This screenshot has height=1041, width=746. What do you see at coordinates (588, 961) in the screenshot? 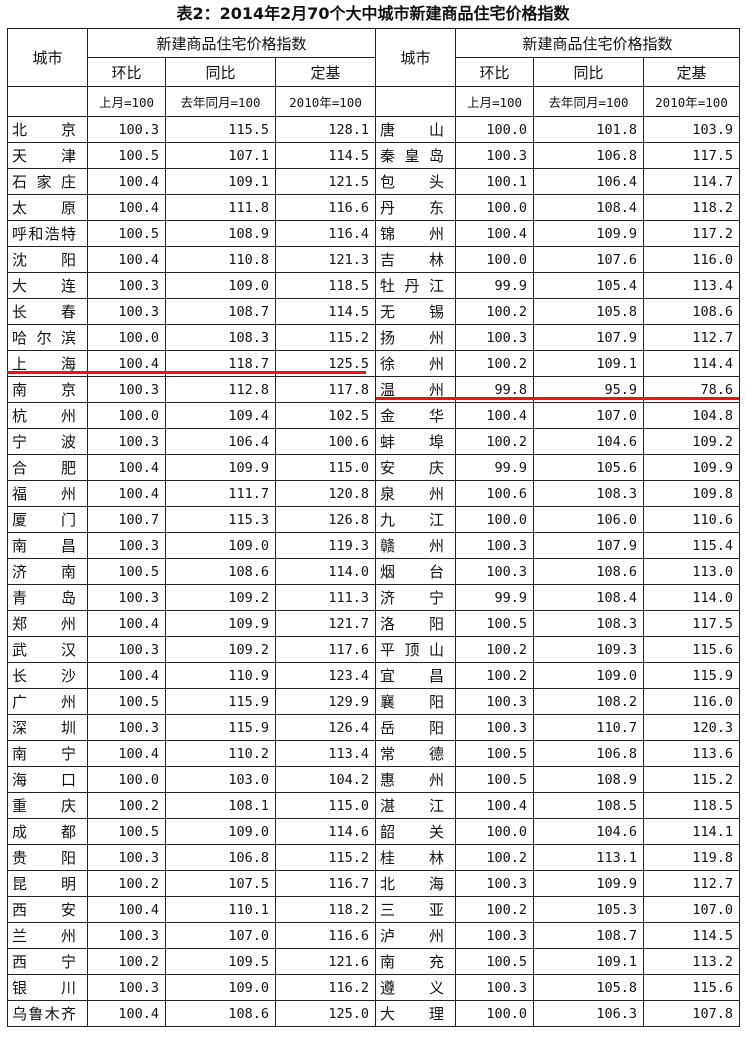
I see `yoy-value-right: 109.1` at bounding box center [588, 961].